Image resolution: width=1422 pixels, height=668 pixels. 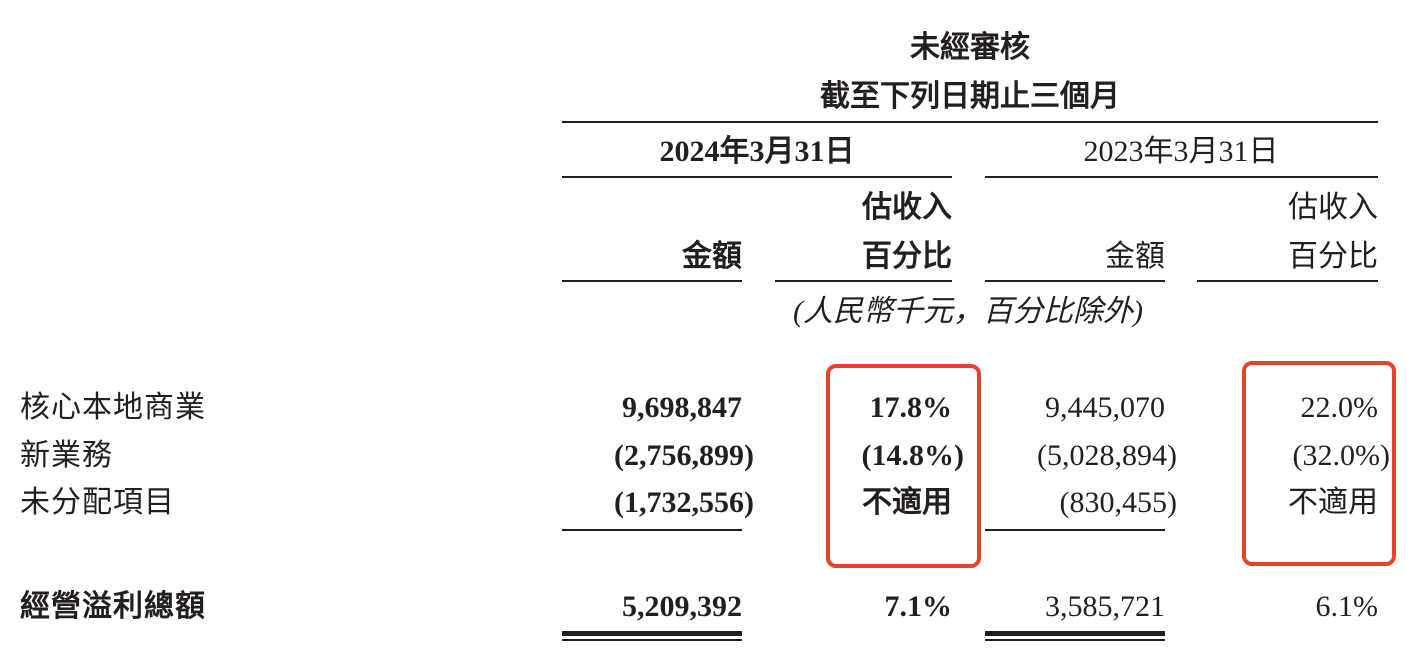 I want to click on total-amount-2023: 3,585,721, so click(x=1105, y=606).